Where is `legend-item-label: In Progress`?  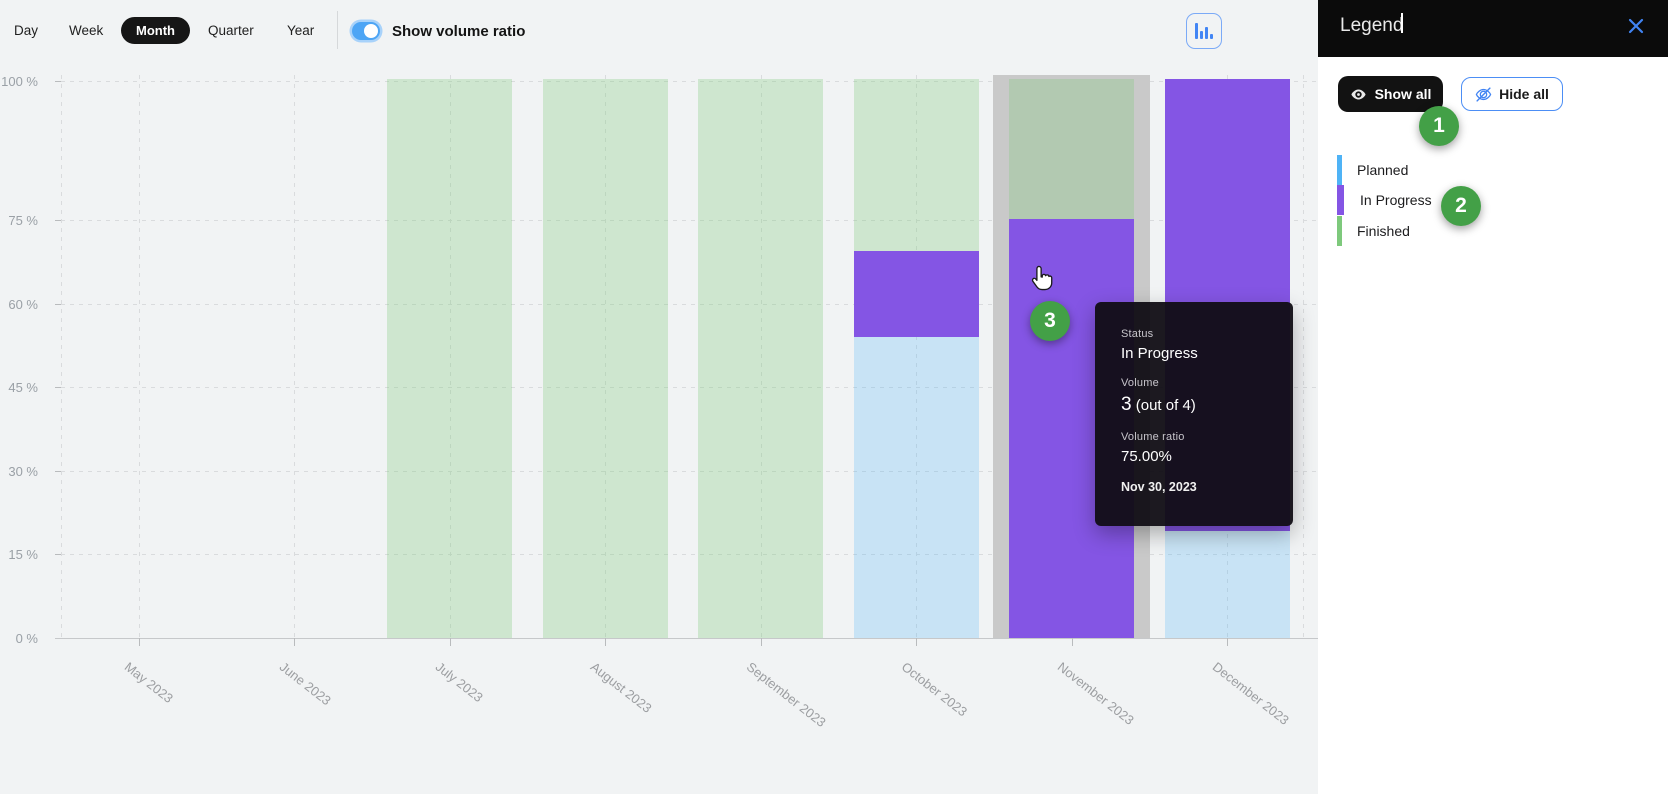
legend-item-label: In Progress is located at coordinates (1396, 200).